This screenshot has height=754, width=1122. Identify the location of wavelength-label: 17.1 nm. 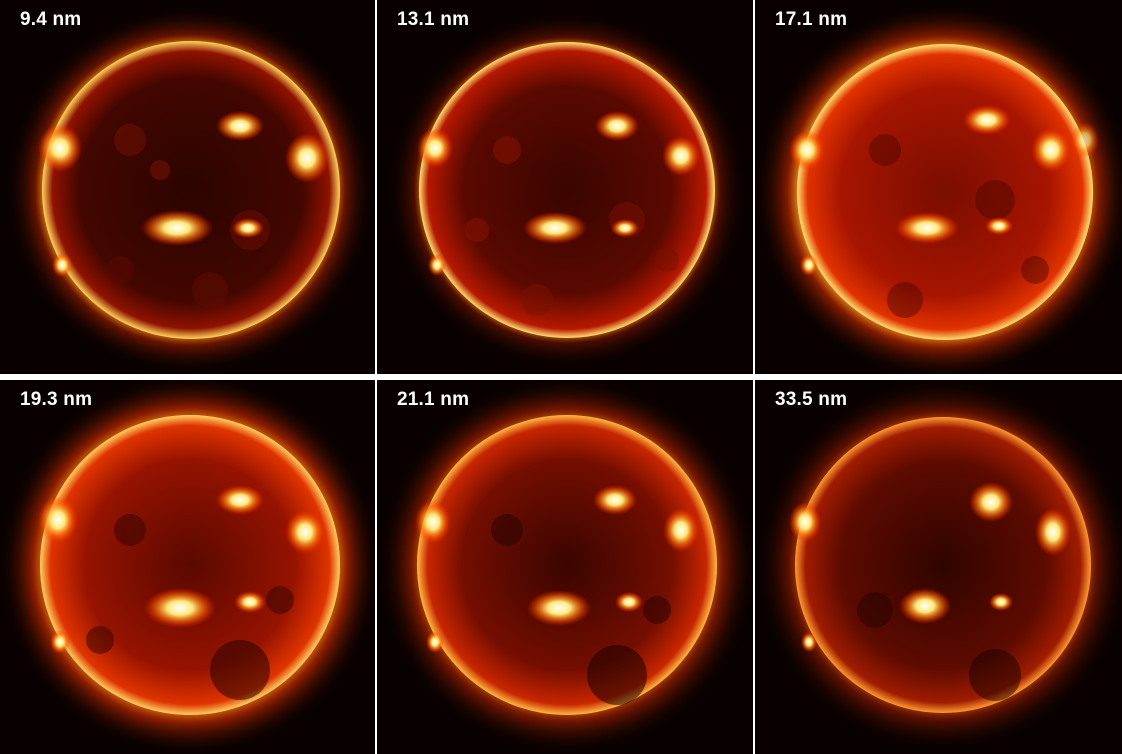
(811, 19).